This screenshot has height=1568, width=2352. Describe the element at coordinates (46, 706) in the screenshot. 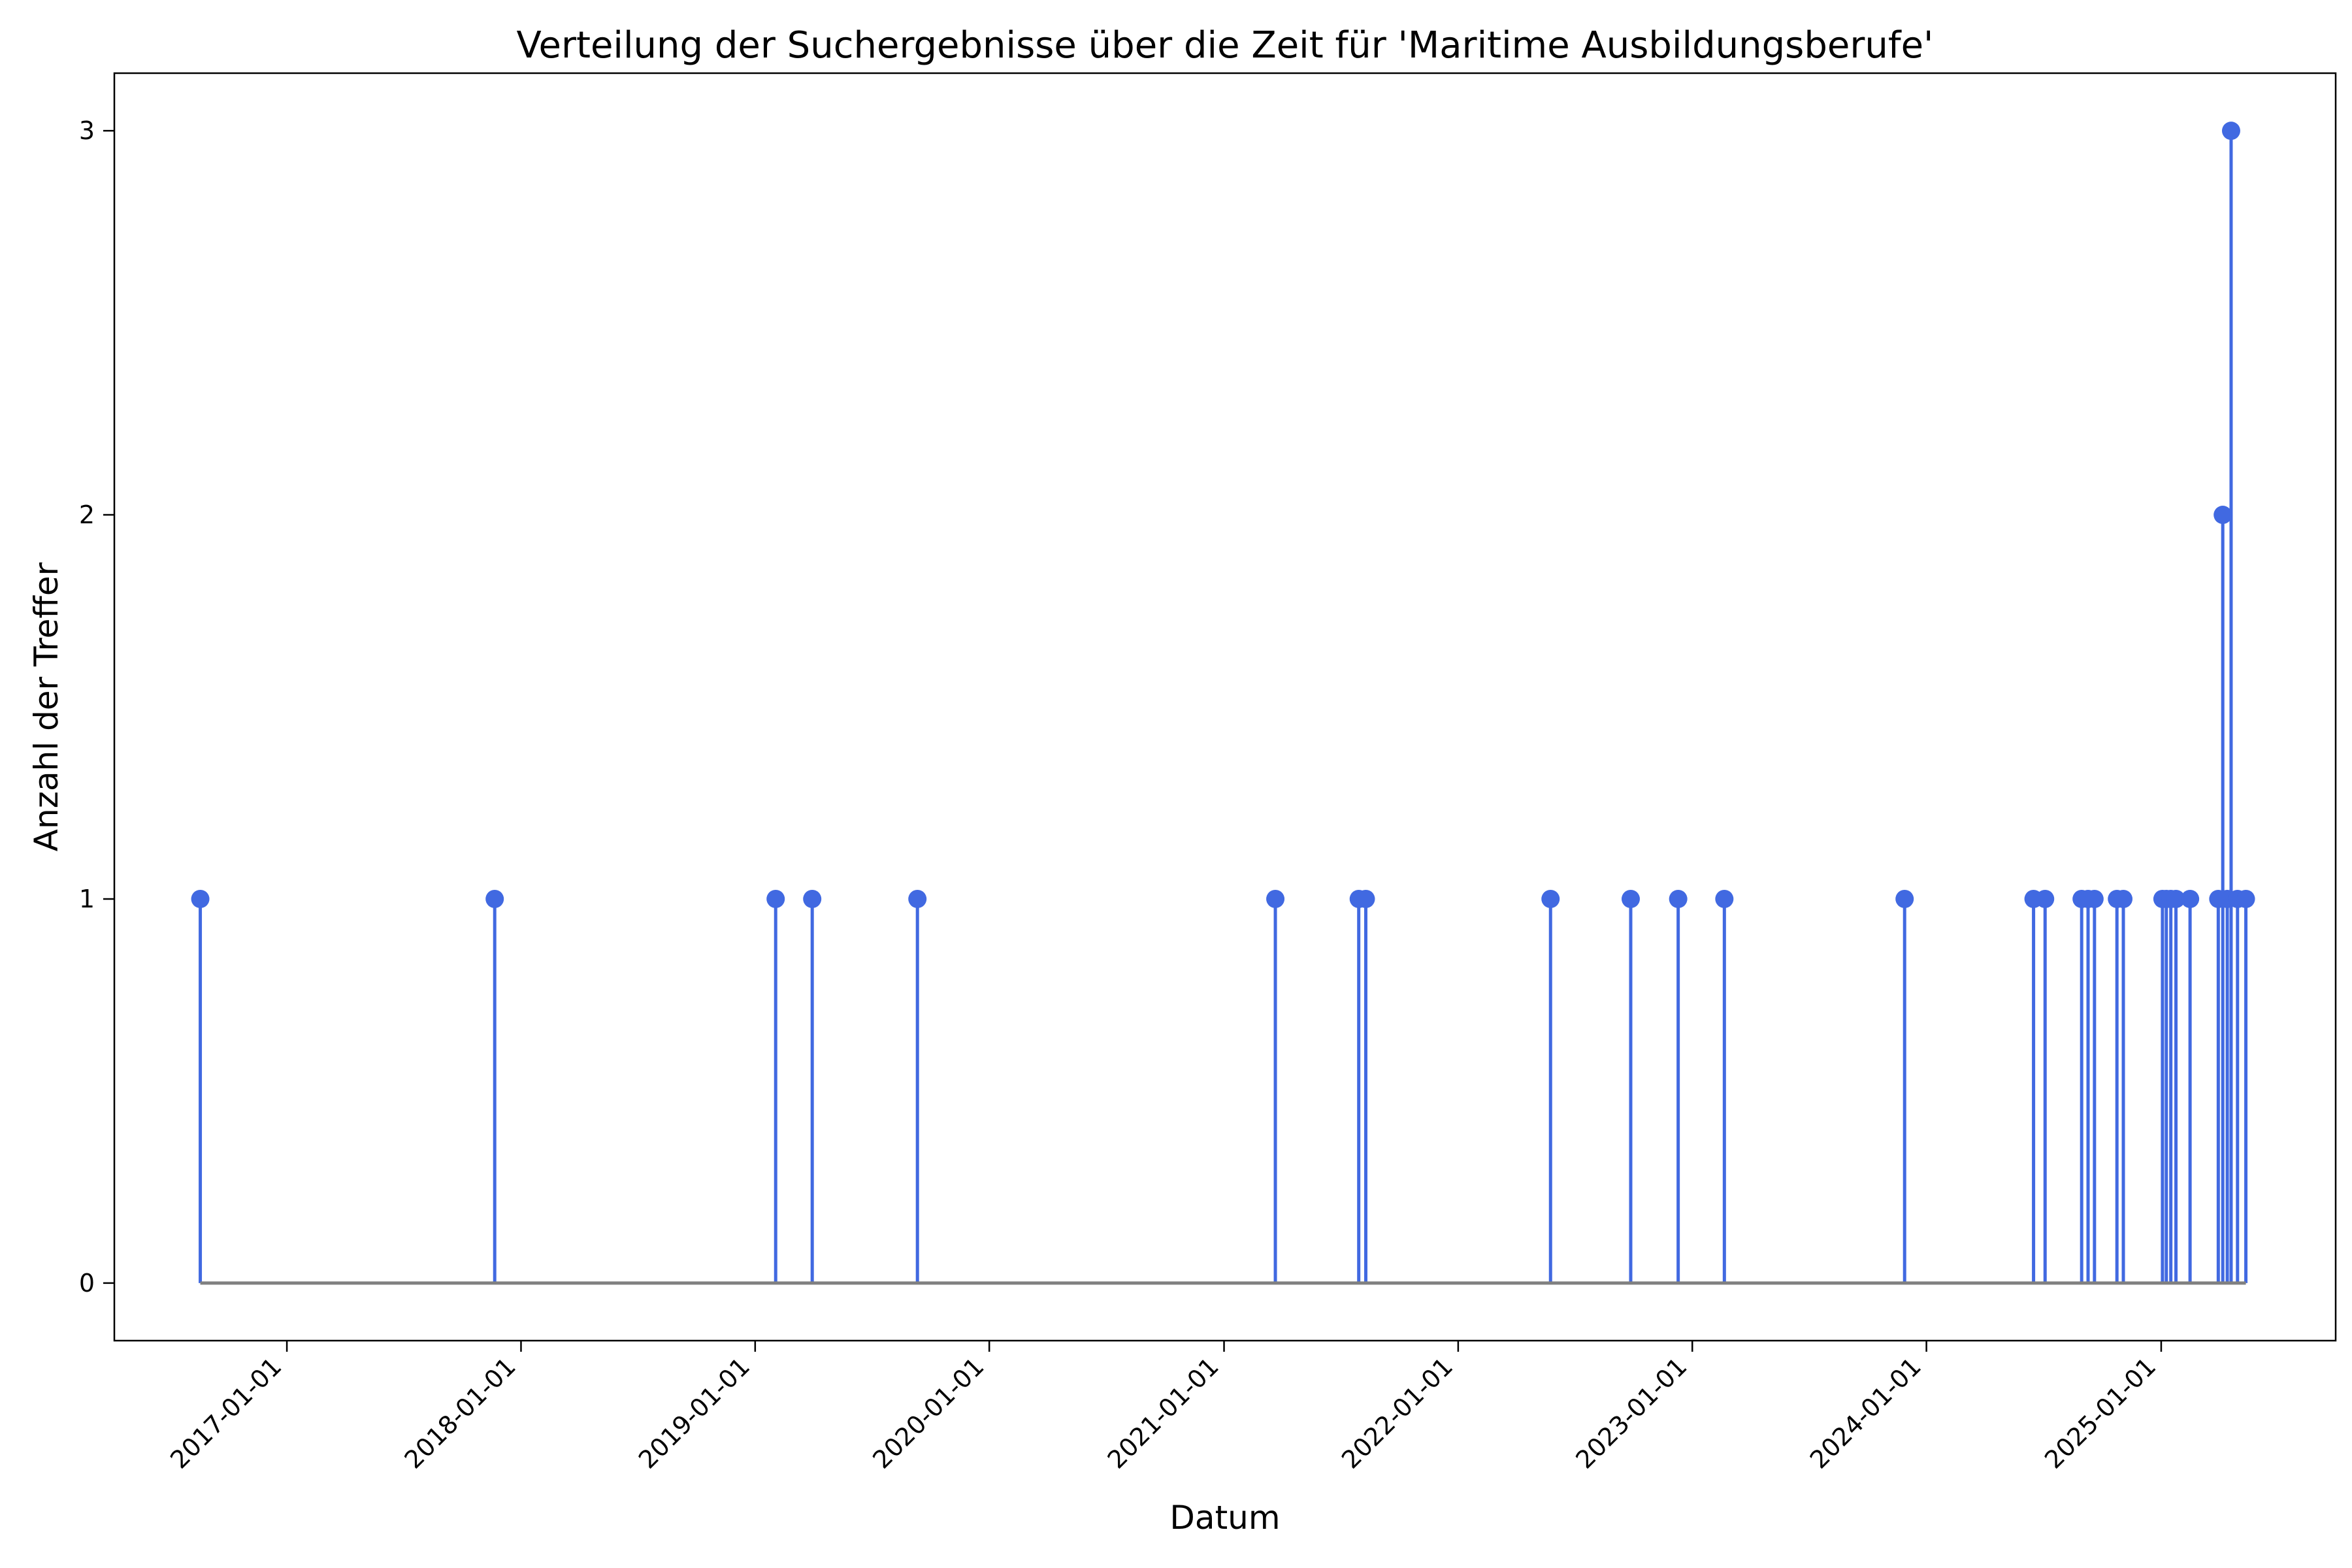

I see `y-axis-label: Anzahl der Treffer` at that location.